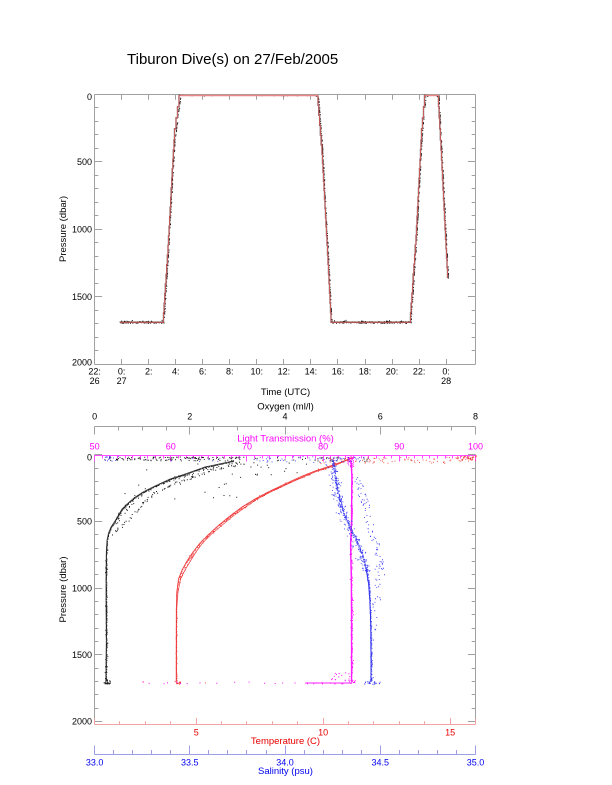  Describe the element at coordinates (311, 372) in the screenshot. I see `svg-text: 14:` at that location.